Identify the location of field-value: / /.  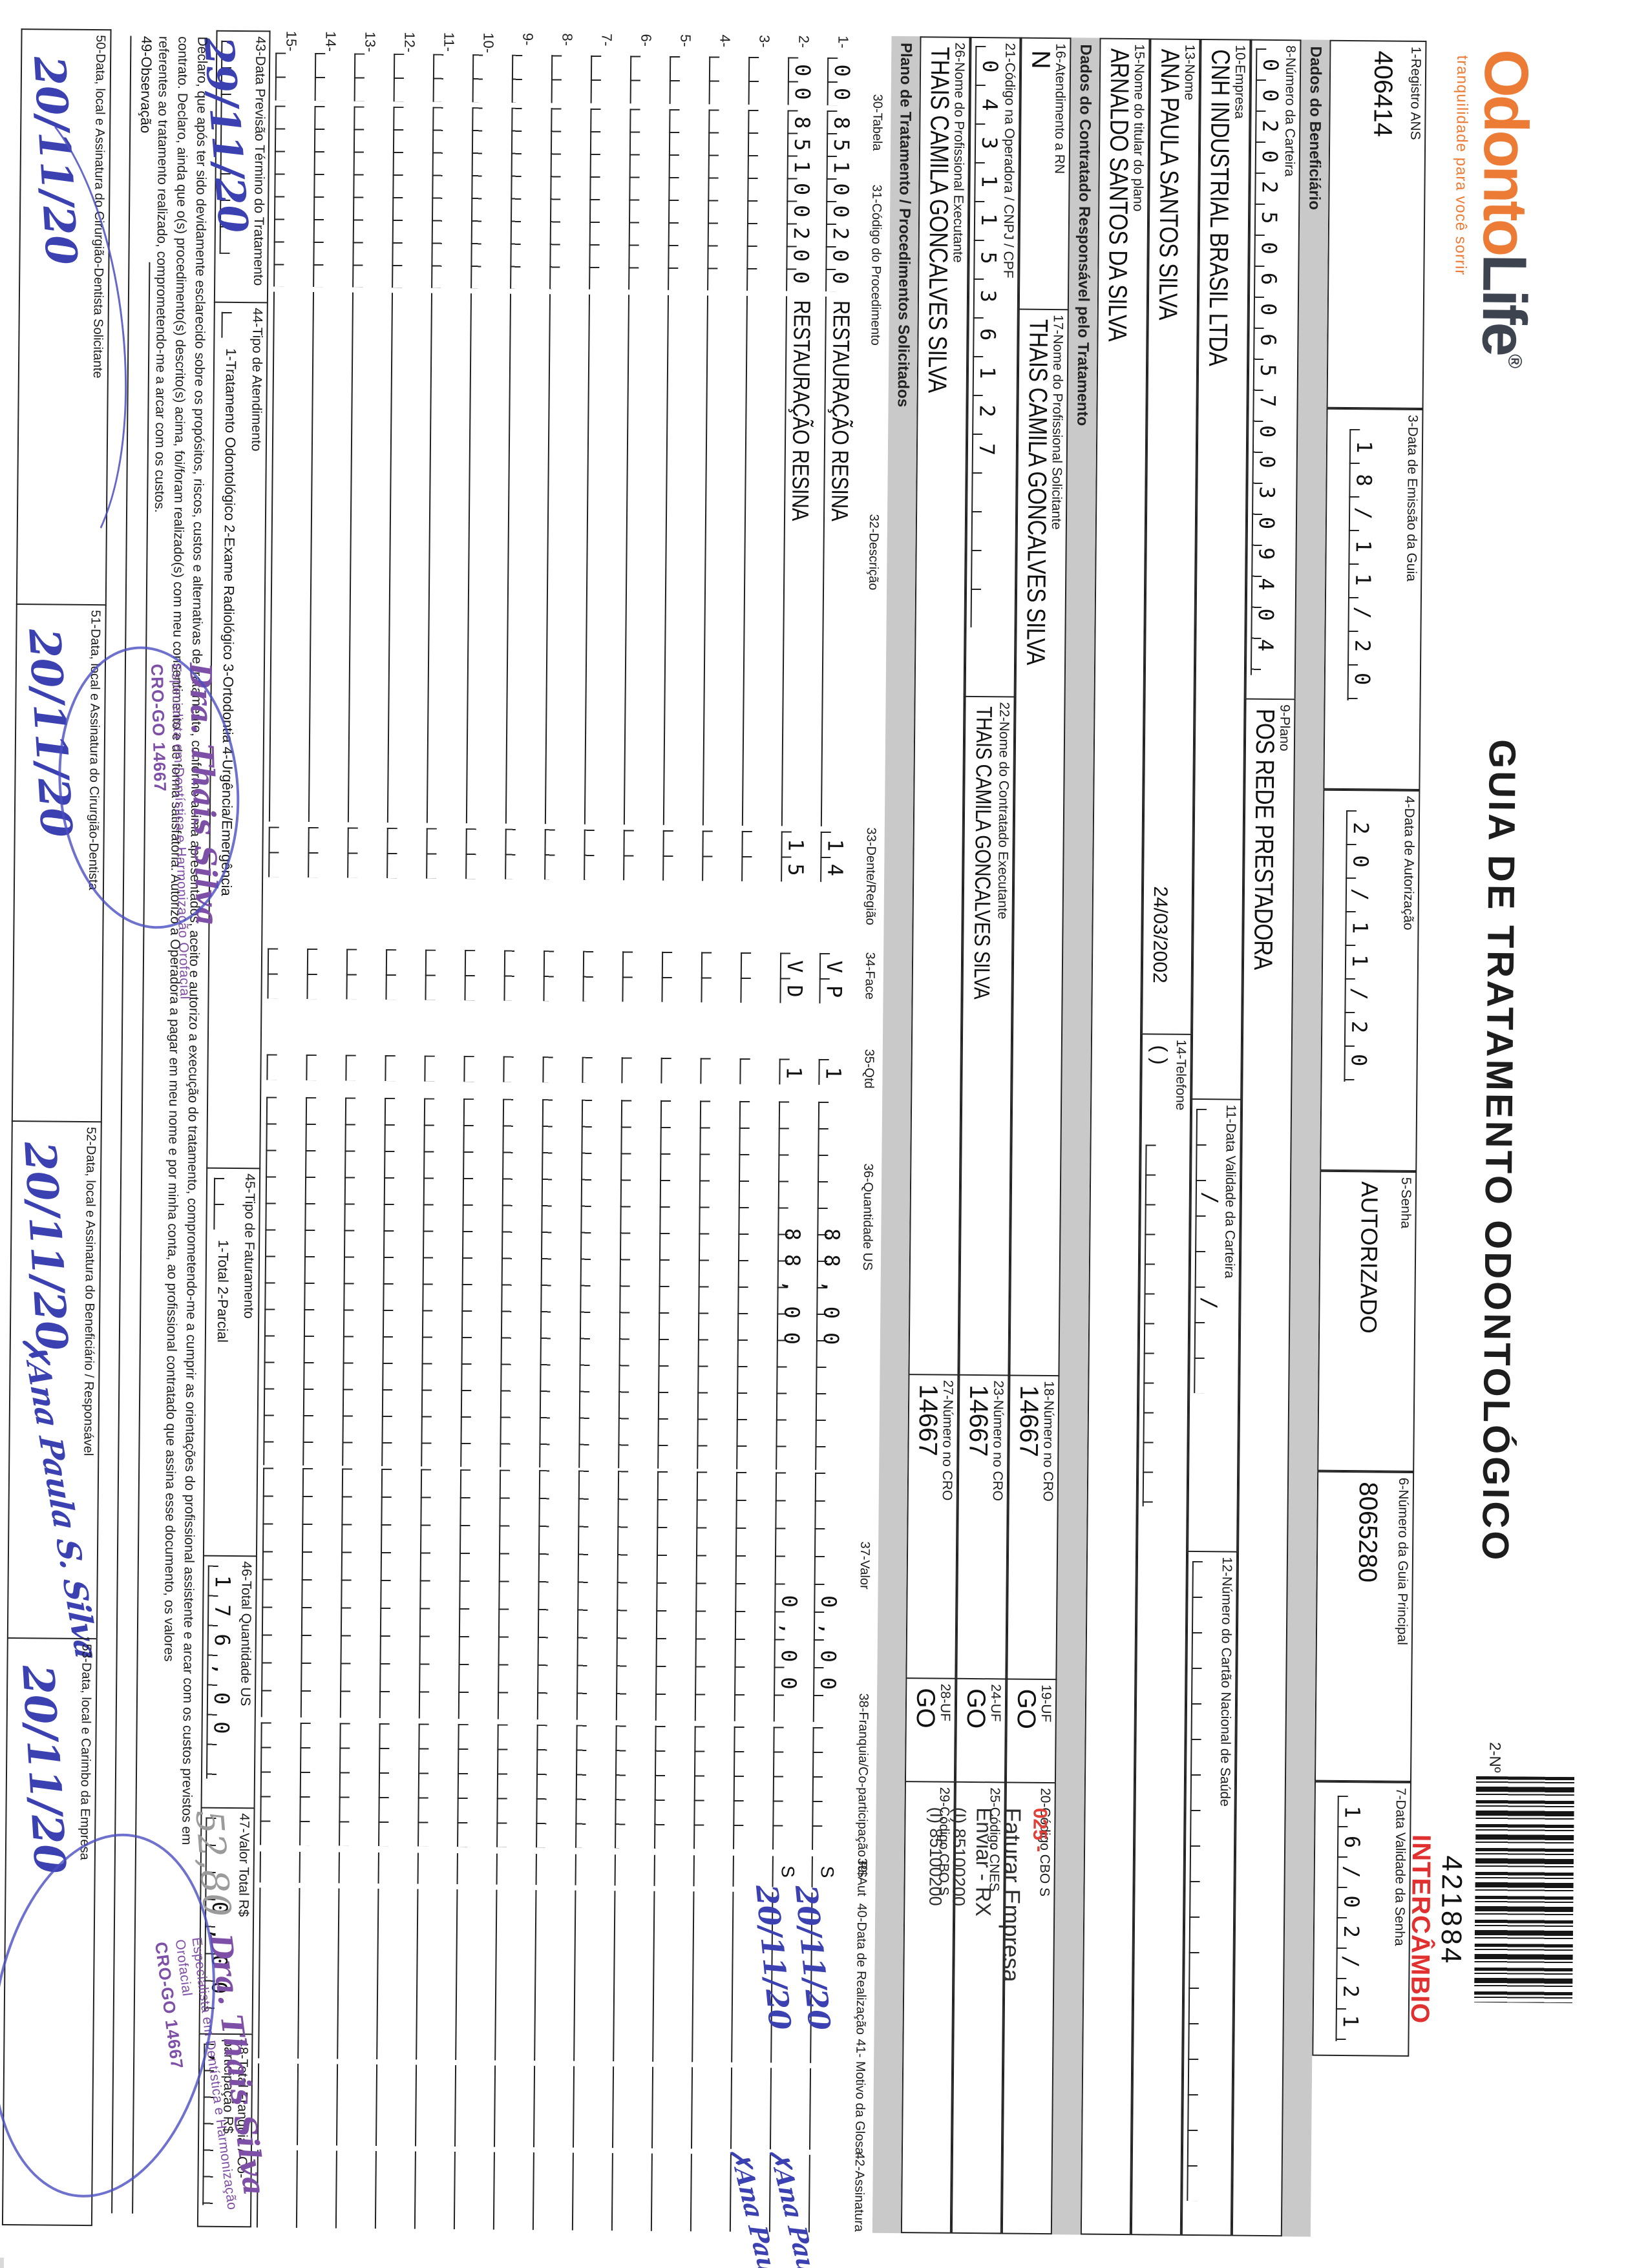
(1210, 1226).